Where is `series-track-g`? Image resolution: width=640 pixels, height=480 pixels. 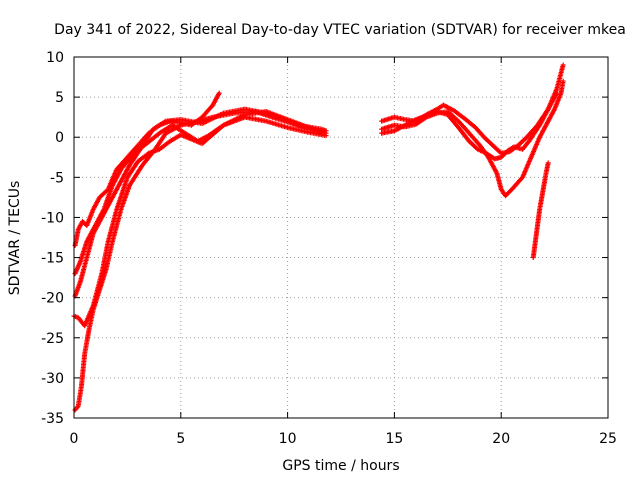
series-track-g is located at coordinates (472, 138).